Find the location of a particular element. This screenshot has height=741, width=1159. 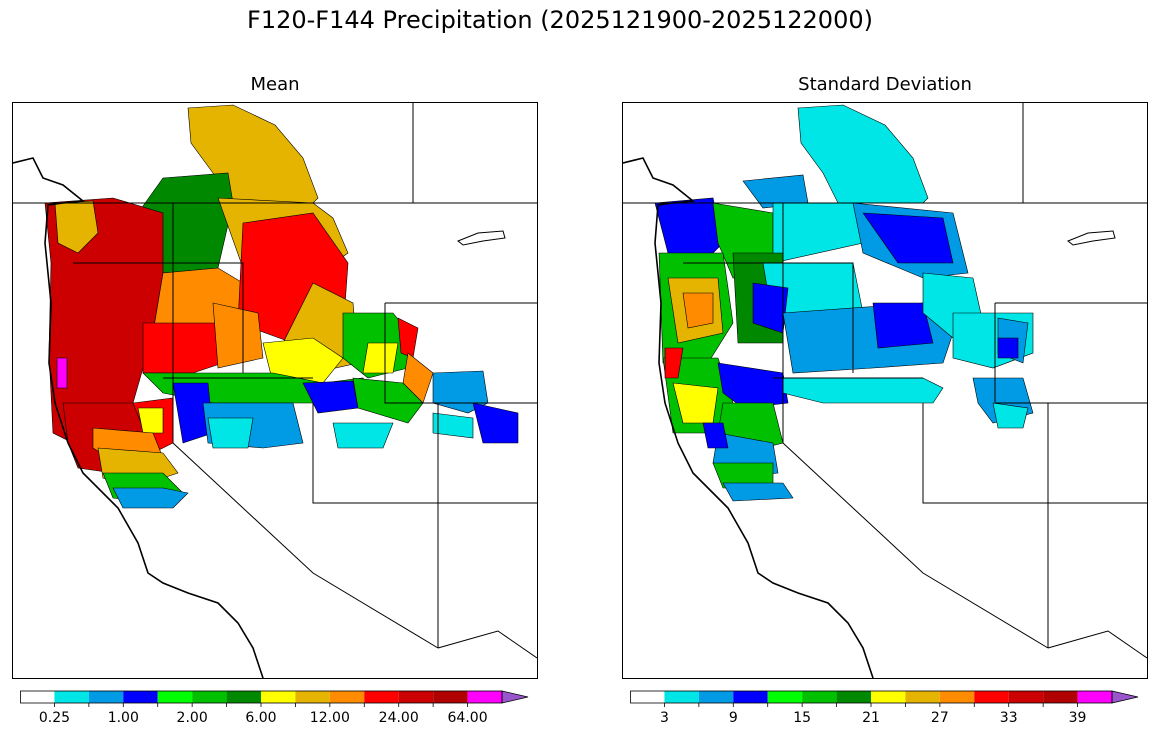

colorbar-tick-label: 9 is located at coordinates (733, 718).